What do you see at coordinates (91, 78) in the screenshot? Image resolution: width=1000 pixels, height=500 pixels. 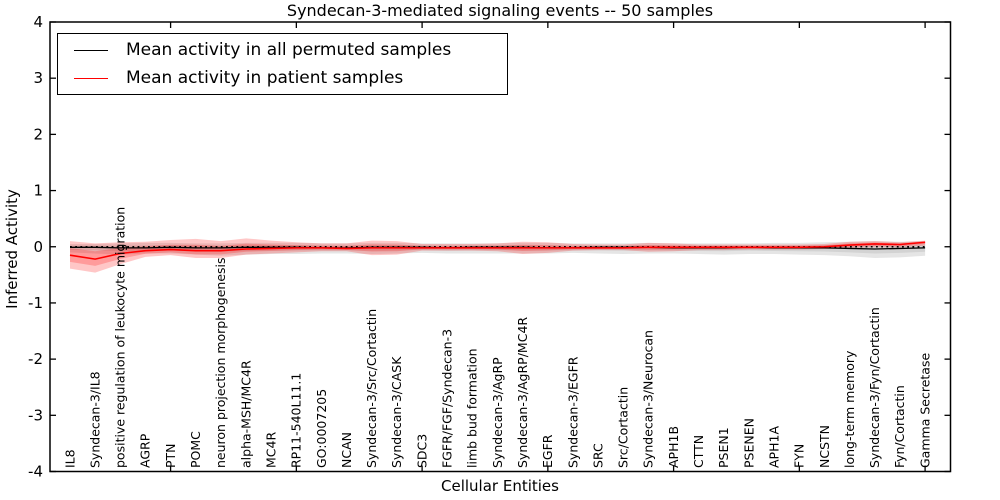 I see `red-line-swatch-icon` at bounding box center [91, 78].